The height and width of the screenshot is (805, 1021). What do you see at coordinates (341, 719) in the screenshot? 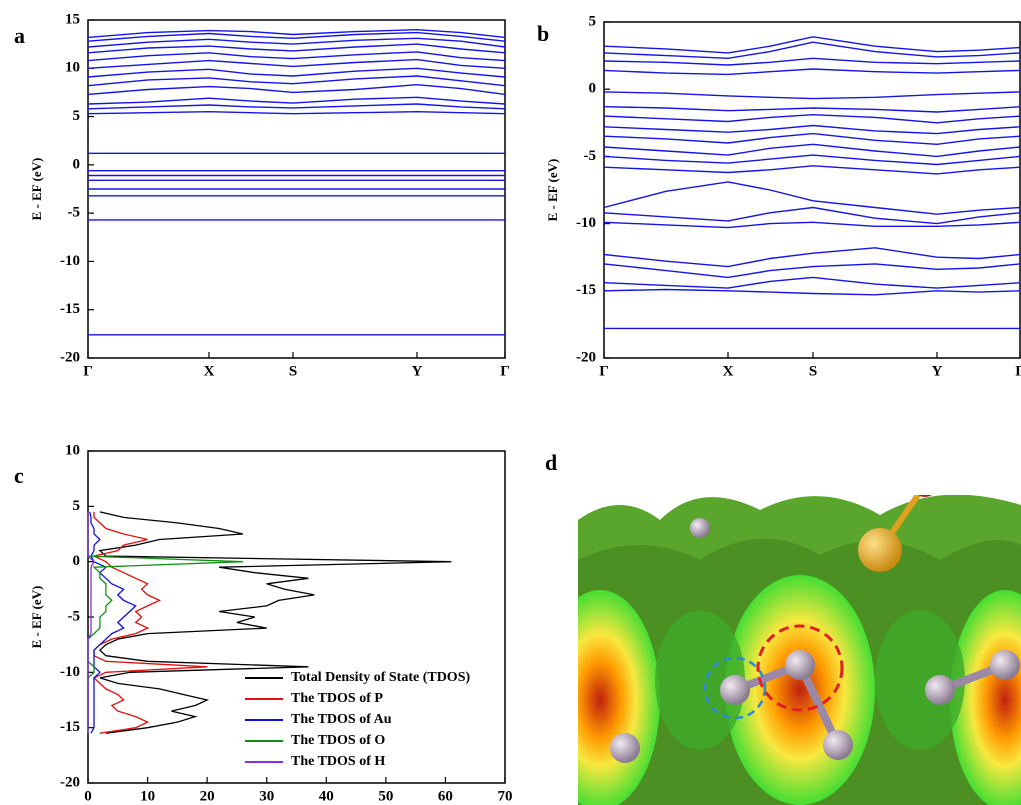
I see `legend-label: The TDOS of Au` at bounding box center [341, 719].